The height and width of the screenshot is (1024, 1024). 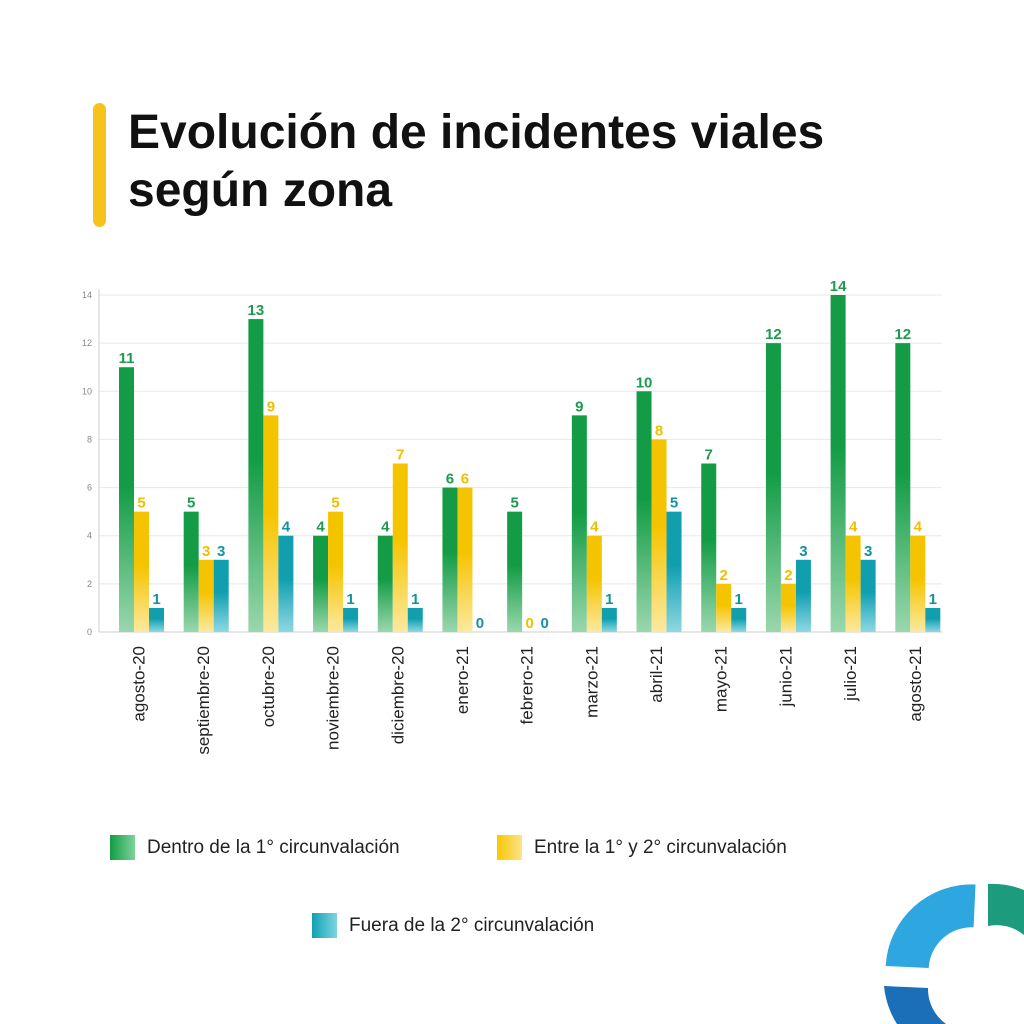 What do you see at coordinates (785, 677) in the screenshot?
I see `x-tick-label: junio-21` at bounding box center [785, 677].